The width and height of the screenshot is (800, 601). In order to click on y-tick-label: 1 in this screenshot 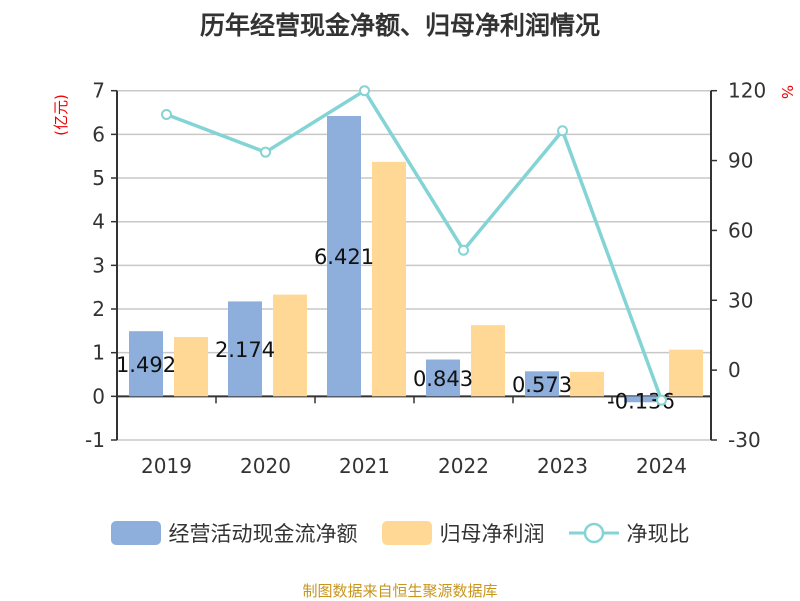, I will do `click(98, 353)`.